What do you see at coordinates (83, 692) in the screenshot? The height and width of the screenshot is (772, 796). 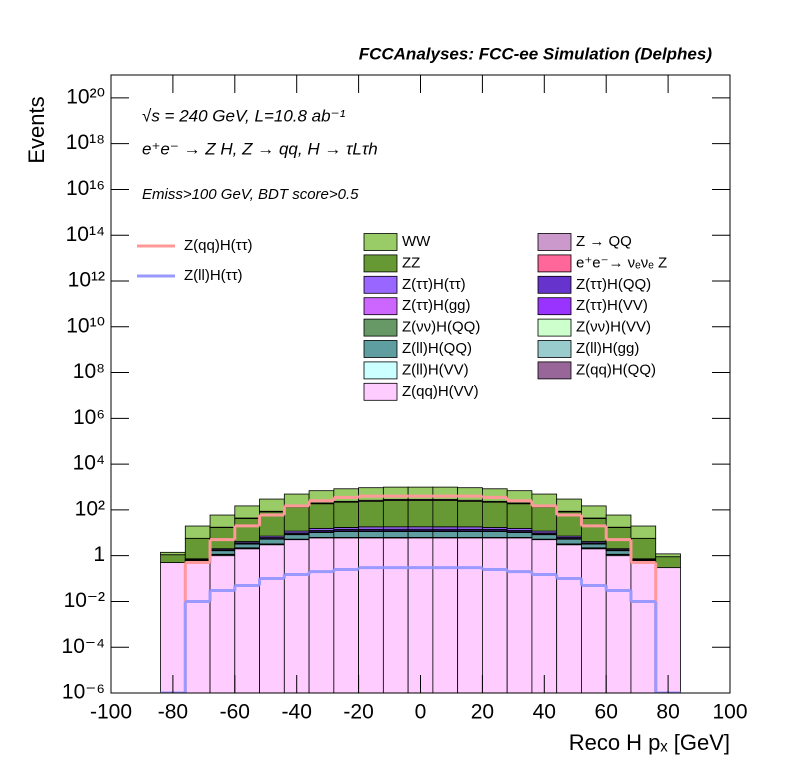 I see `y-tick-label: 10⁻⁶` at bounding box center [83, 692].